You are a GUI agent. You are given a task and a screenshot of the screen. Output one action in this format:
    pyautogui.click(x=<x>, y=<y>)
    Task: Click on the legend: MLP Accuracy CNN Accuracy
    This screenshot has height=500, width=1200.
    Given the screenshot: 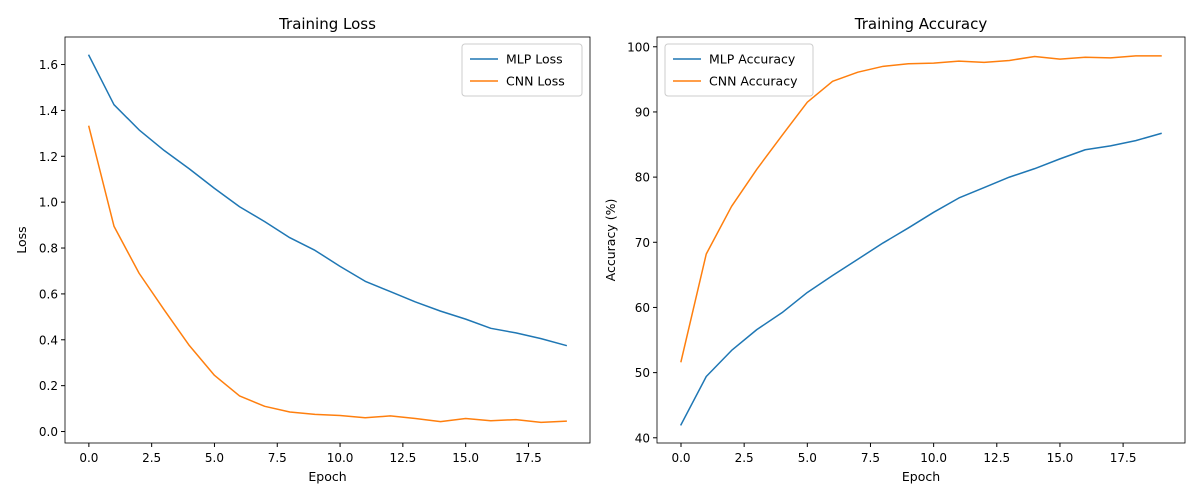 What is the action you would take?
    pyautogui.click(x=739, y=70)
    